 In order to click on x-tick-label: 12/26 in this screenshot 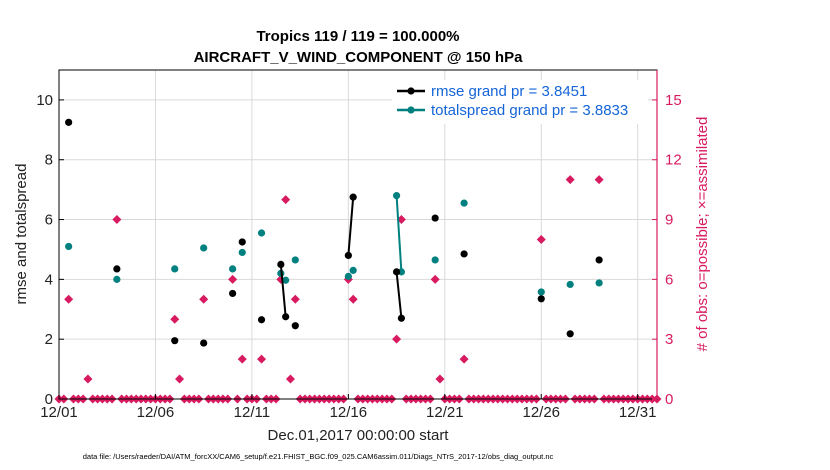, I will do `click(541, 412)`.